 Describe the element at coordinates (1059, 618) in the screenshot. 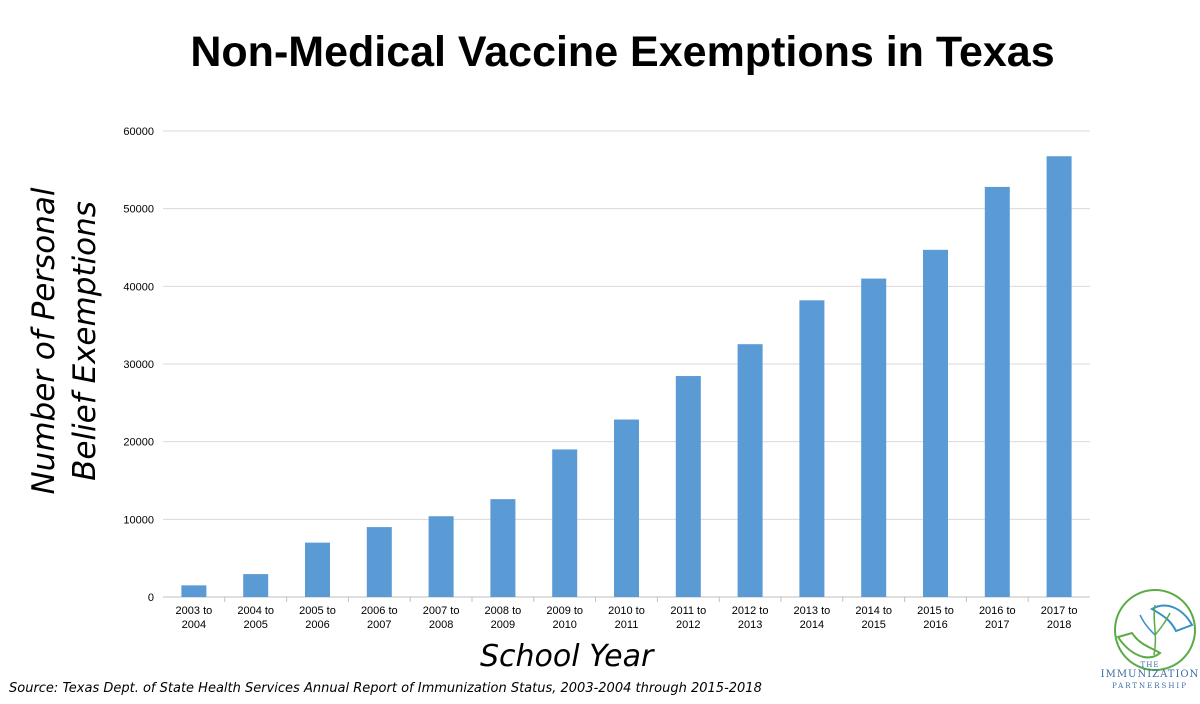

I see `x-tick-label: 2017 to 2018` at that location.